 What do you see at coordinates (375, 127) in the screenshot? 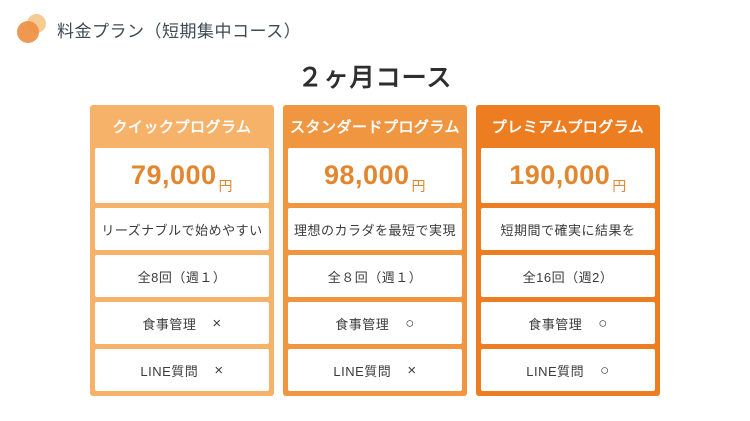
I see `plan-name: スタンダードプログラム` at bounding box center [375, 127].